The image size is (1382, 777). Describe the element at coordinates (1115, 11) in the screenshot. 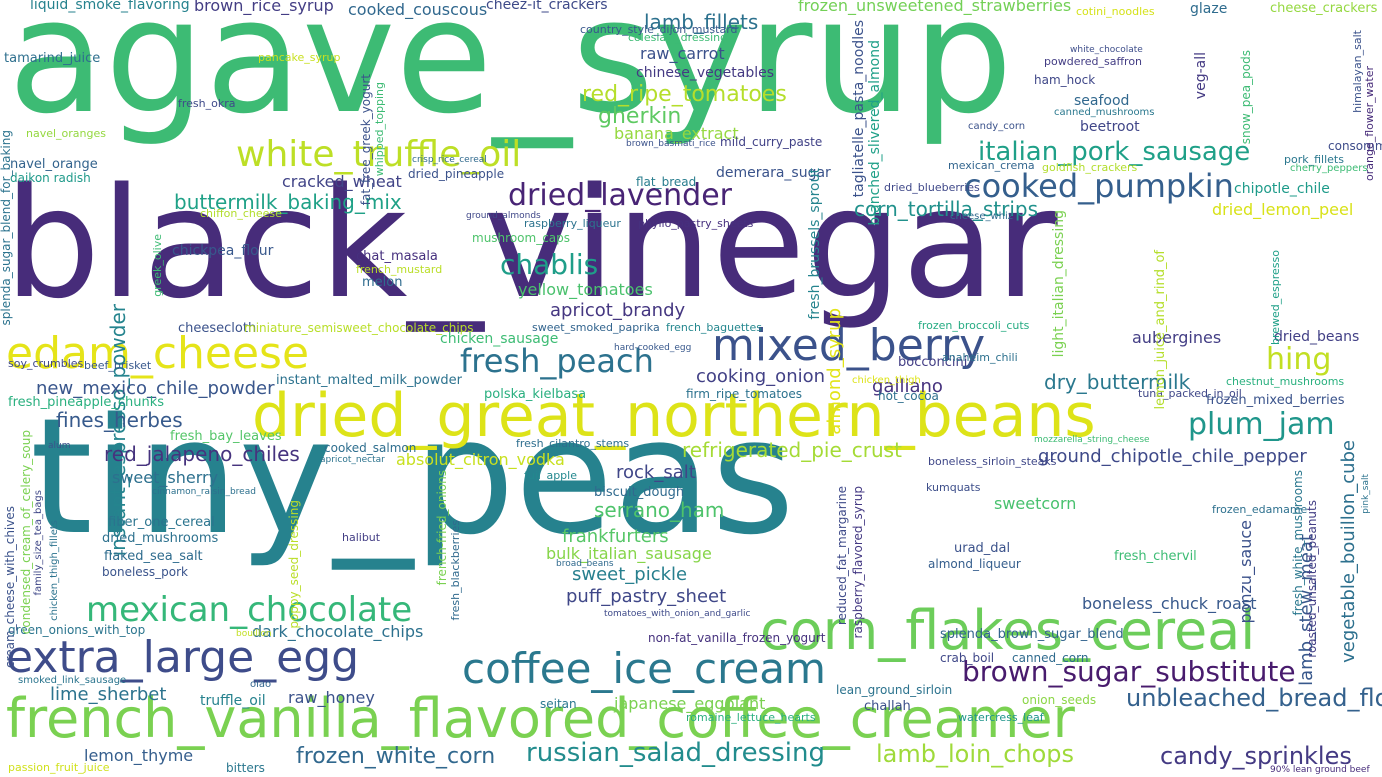

I see `word-cotini-noodles: cotini_noodles` at that location.